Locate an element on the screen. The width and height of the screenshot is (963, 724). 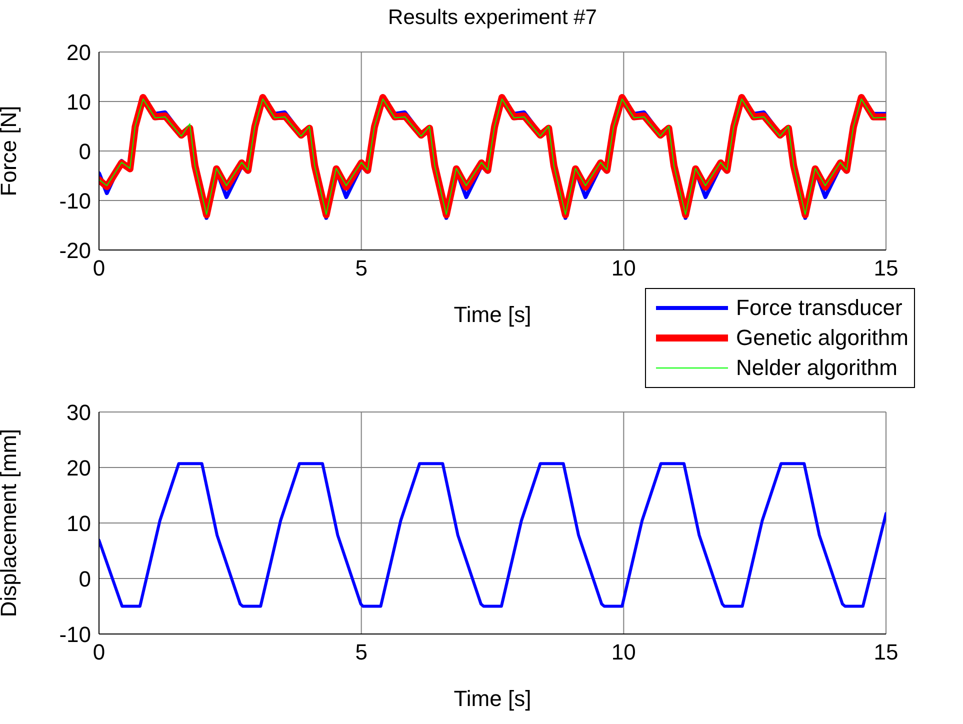
y-tick-label: -20 is located at coordinates (75, 250).